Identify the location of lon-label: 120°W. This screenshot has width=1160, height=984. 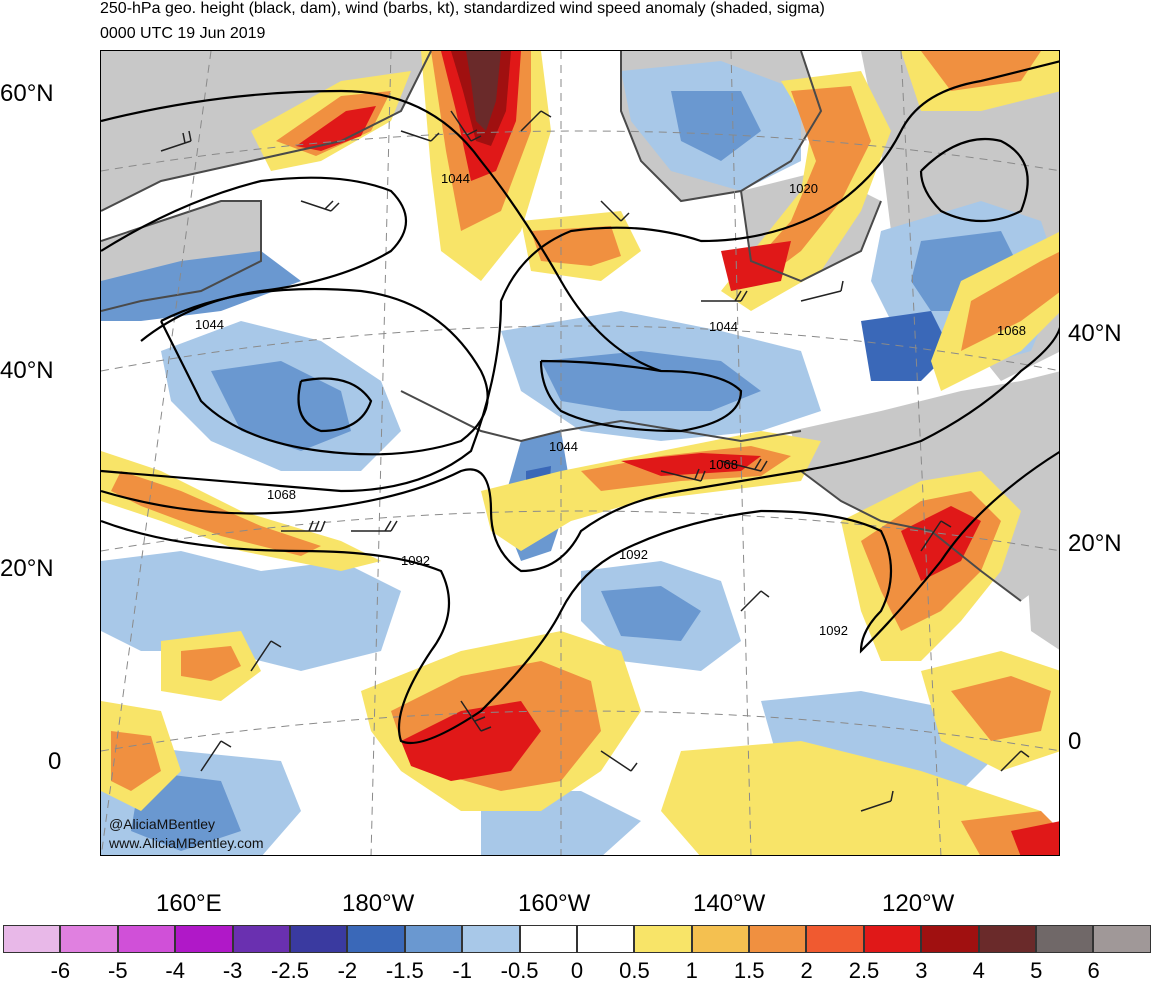
(918, 903).